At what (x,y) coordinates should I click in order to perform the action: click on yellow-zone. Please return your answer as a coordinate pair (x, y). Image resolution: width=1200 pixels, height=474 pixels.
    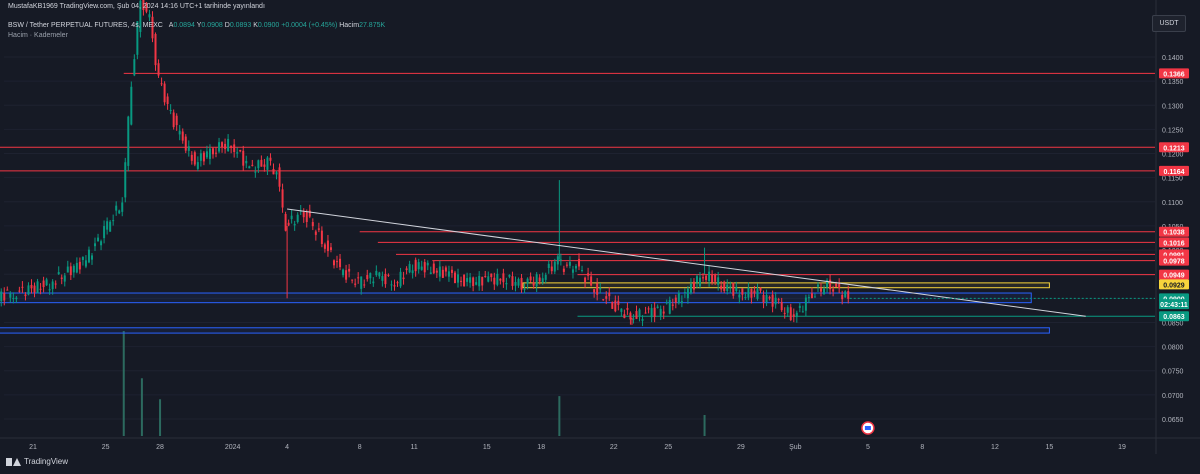
    Looking at the image, I should click on (786, 285).